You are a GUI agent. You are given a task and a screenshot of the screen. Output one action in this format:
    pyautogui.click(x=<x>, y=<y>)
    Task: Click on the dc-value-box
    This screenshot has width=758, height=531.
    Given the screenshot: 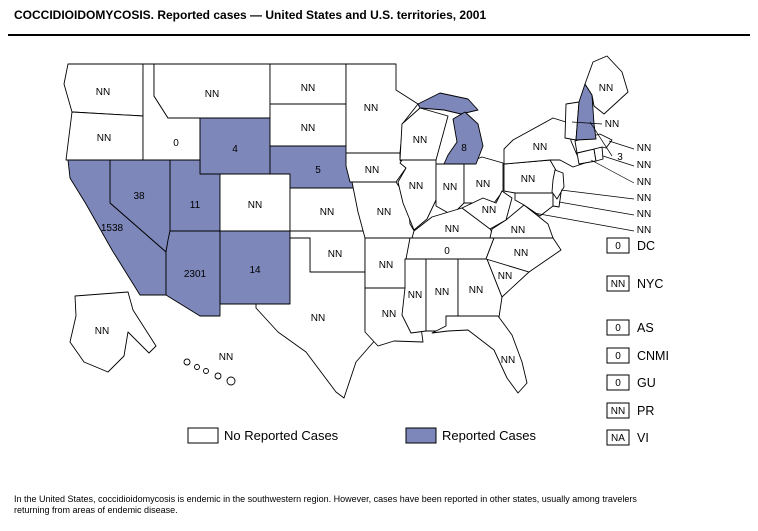 What is the action you would take?
    pyautogui.click(x=618, y=245)
    